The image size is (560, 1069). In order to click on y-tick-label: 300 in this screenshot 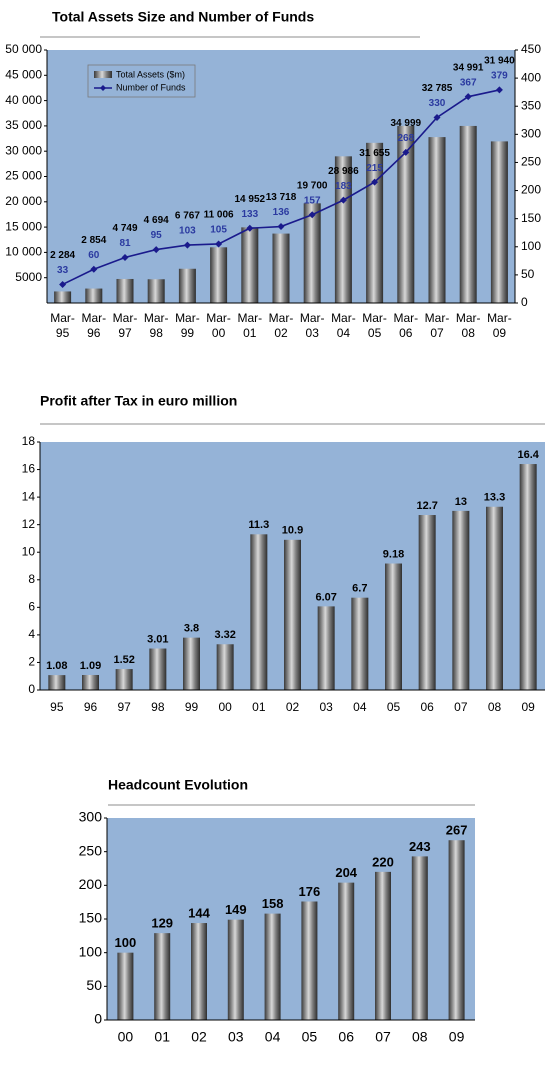, I will do `click(91, 817)`.